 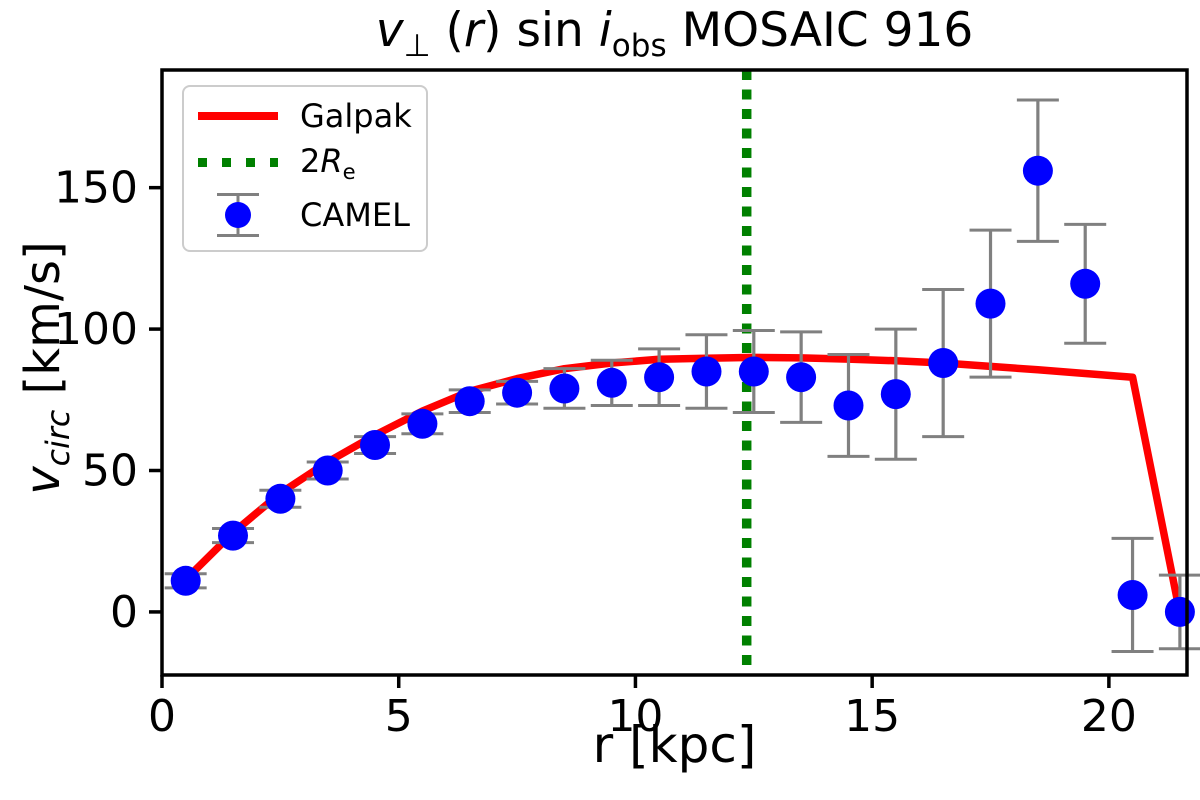 What do you see at coordinates (238, 215) in the screenshot?
I see `camel-marker-swatch` at bounding box center [238, 215].